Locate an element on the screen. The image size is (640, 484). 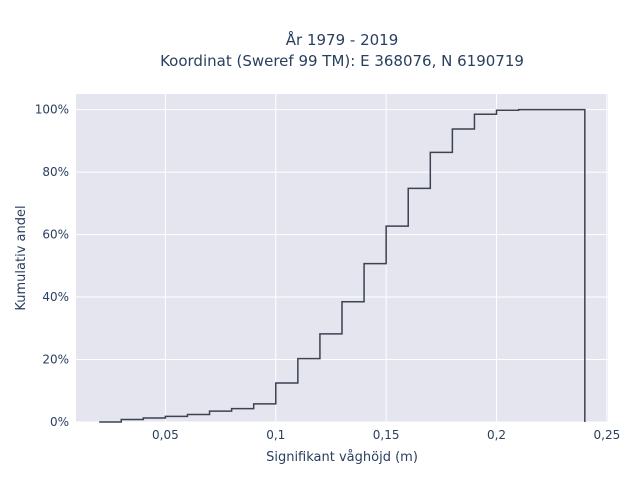
y-axis-title: Kumulativ andel is located at coordinates (21, 257).